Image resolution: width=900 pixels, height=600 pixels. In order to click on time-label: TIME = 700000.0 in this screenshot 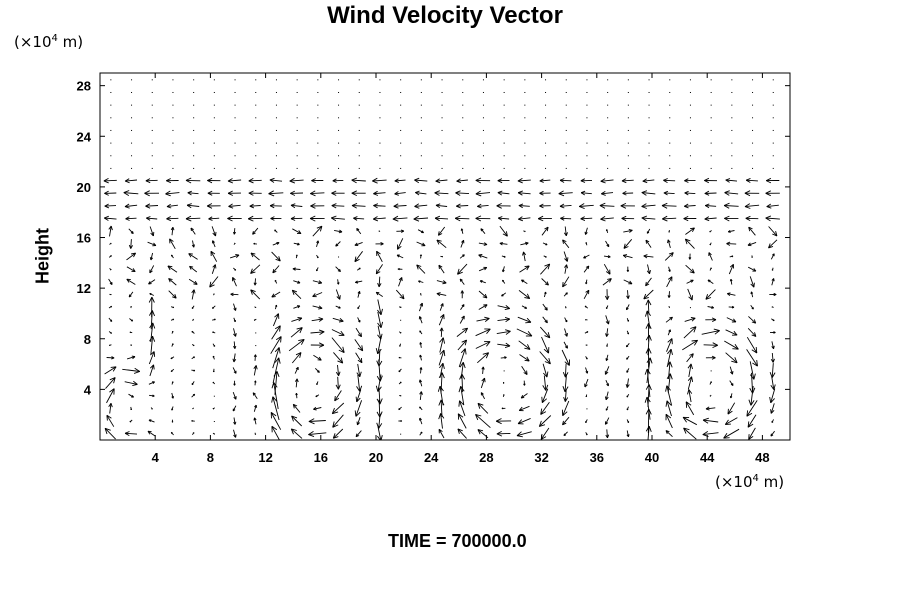, I will do `click(457, 541)`.